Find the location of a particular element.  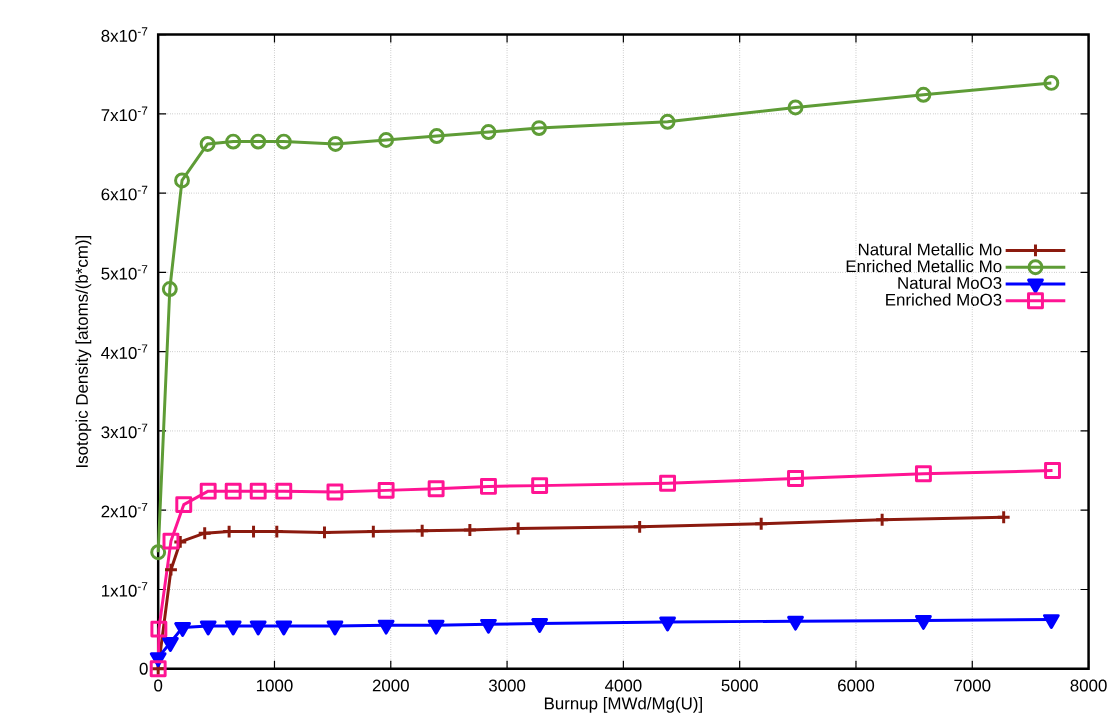

x-axis-title: Burnup [MWd/Mg(U)] is located at coordinates (623, 705).